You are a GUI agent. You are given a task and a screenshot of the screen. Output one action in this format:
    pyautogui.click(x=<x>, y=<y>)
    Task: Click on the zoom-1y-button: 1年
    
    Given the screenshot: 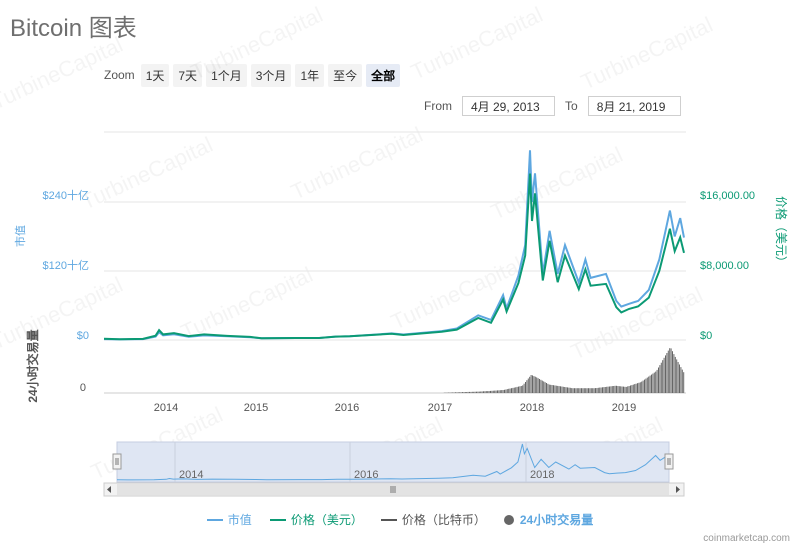 What is the action you would take?
    pyautogui.click(x=310, y=75)
    